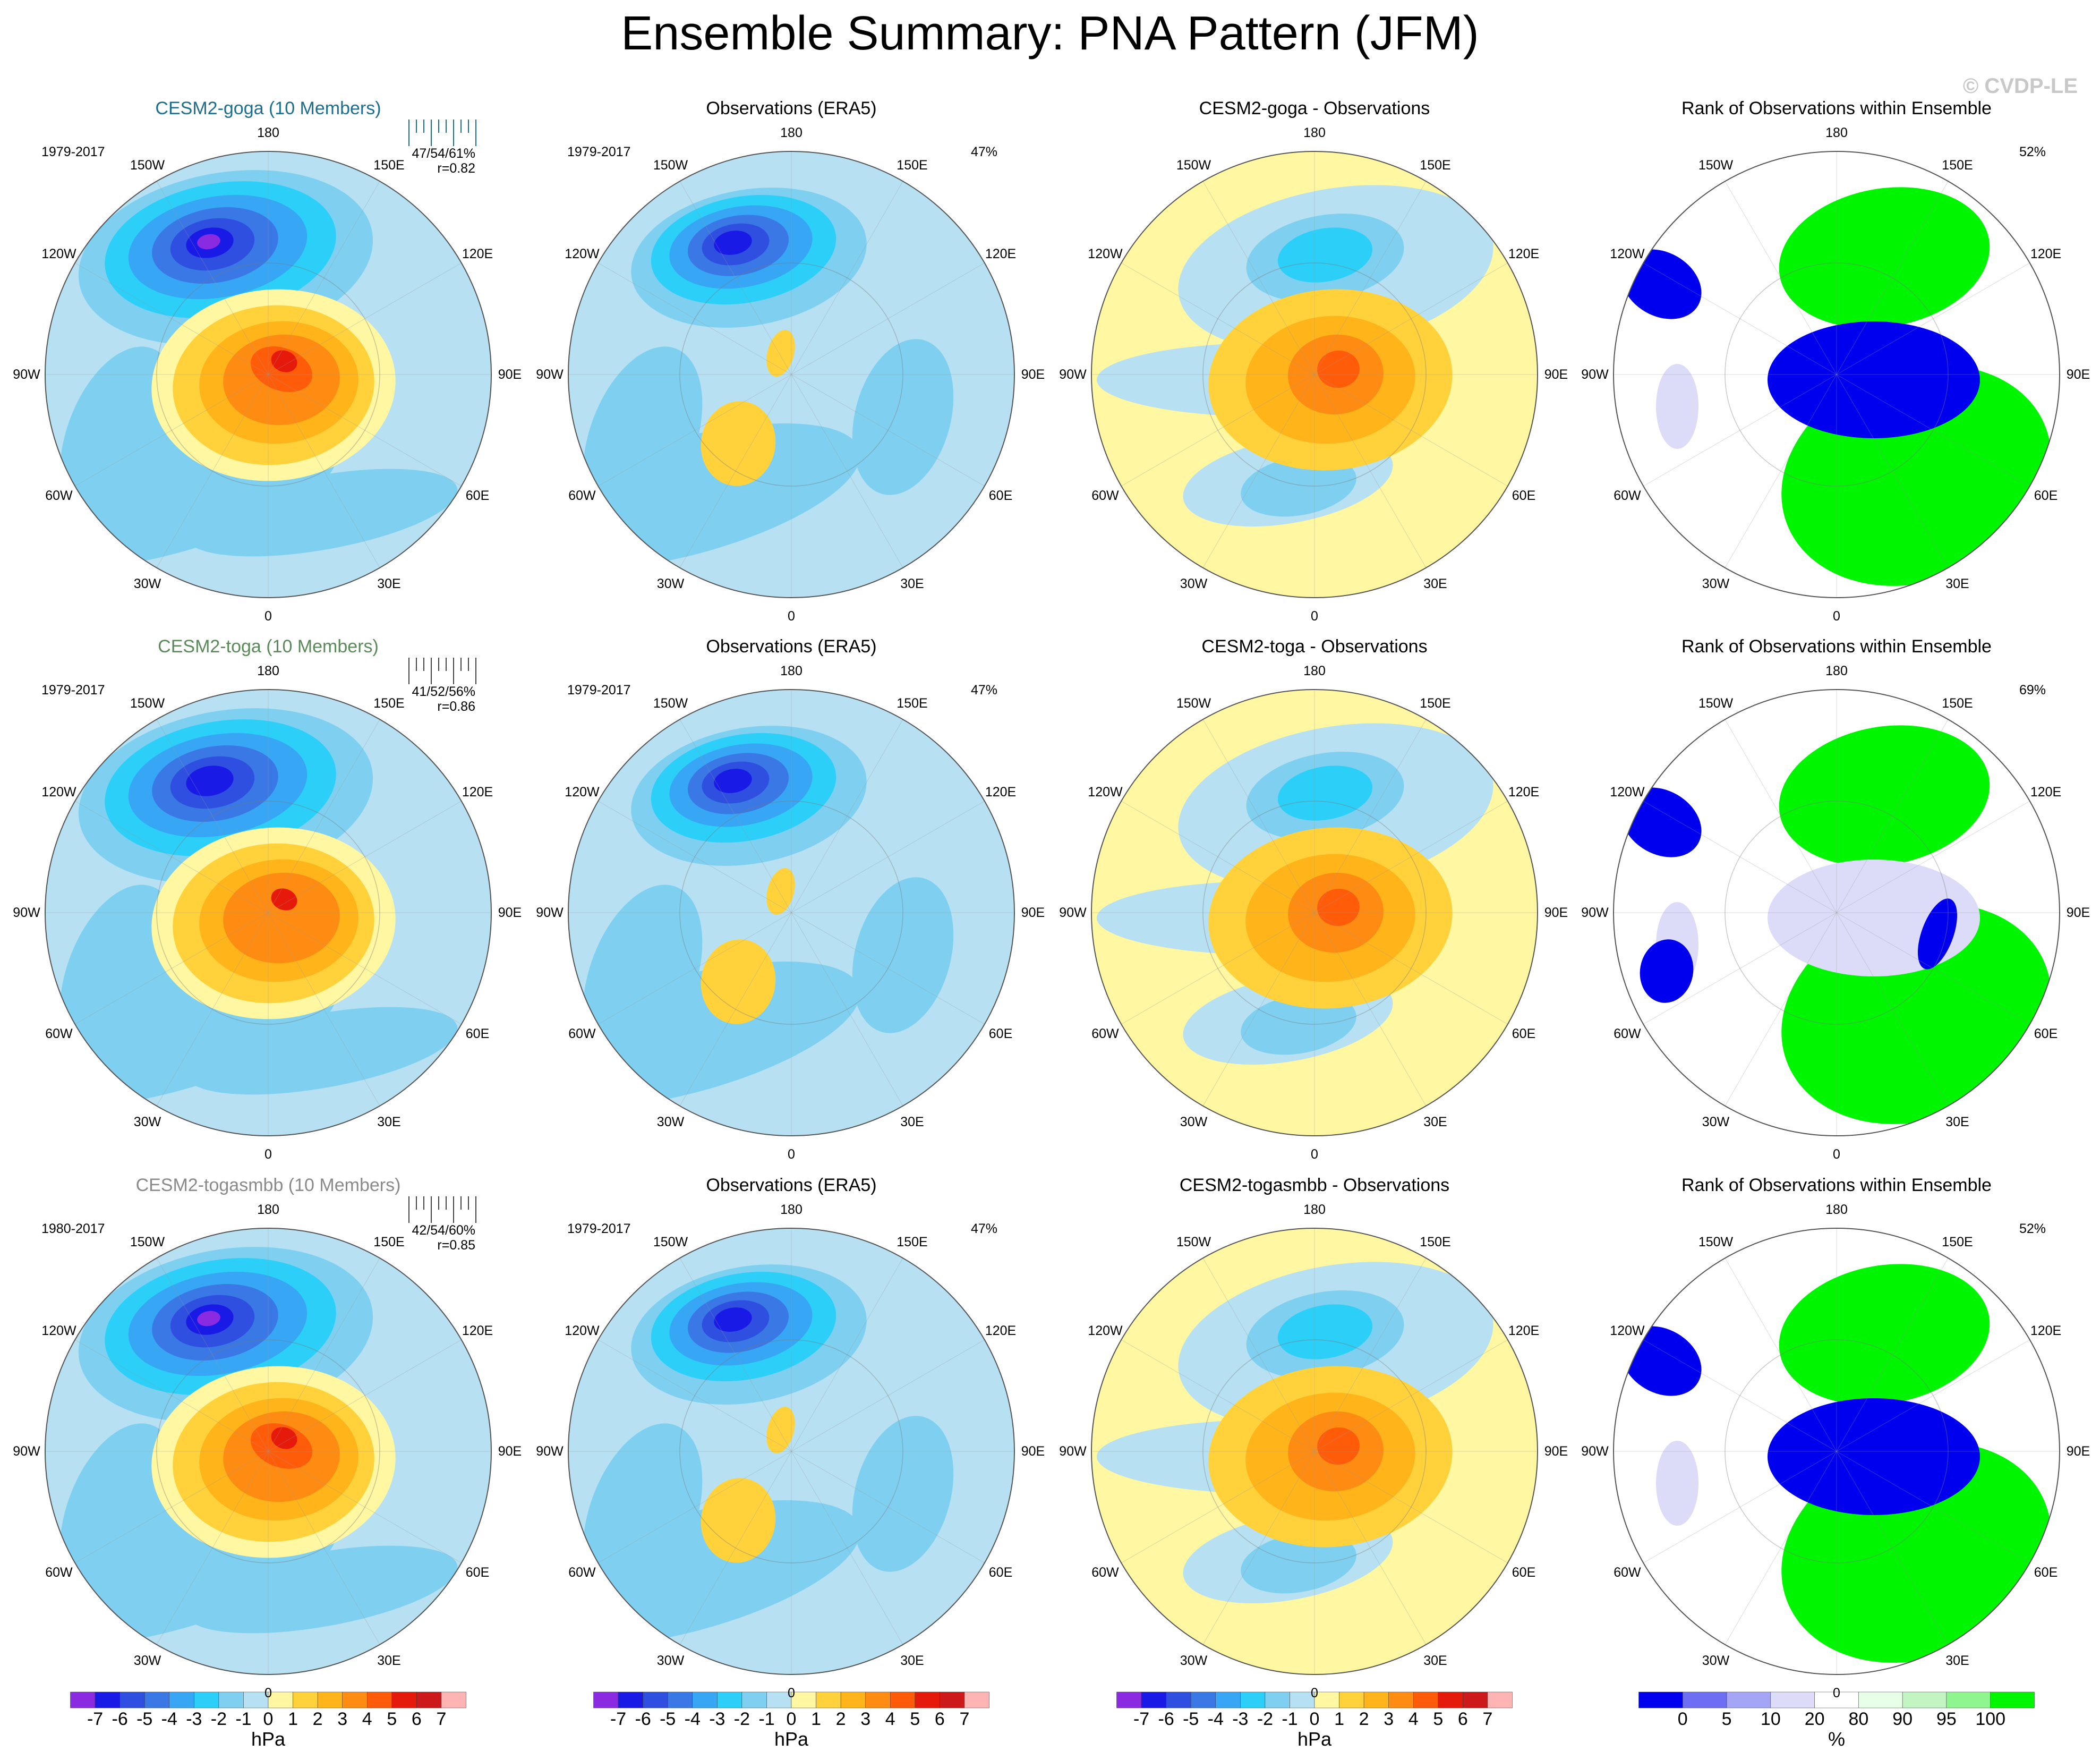 The image size is (2100, 1760). What do you see at coordinates (816, 1719) in the screenshot?
I see `colorbar-label: 1` at bounding box center [816, 1719].